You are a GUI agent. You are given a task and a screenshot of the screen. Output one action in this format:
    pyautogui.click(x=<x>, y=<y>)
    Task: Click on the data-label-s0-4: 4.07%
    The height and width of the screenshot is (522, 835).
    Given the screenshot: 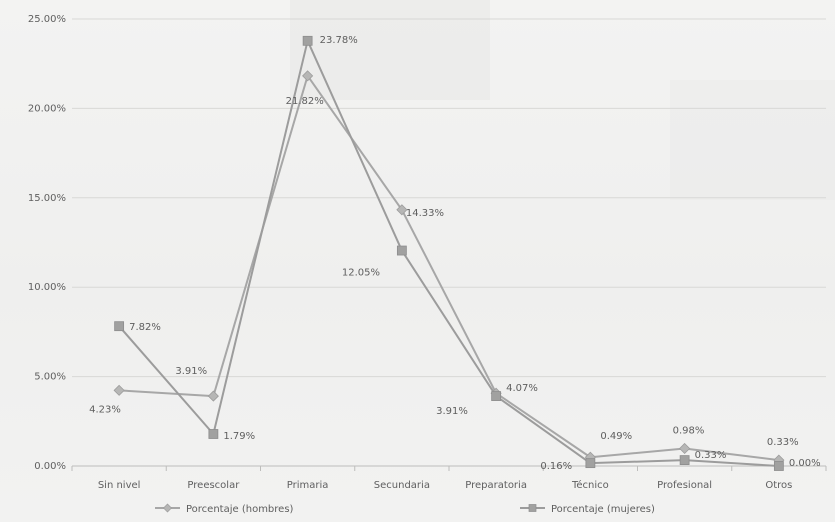 What is the action you would take?
    pyautogui.click(x=522, y=388)
    